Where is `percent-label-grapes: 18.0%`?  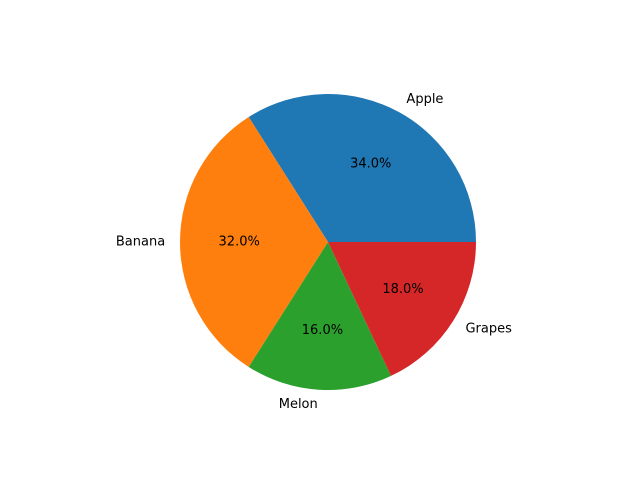
percent-label-grapes: 18.0% is located at coordinates (402, 289).